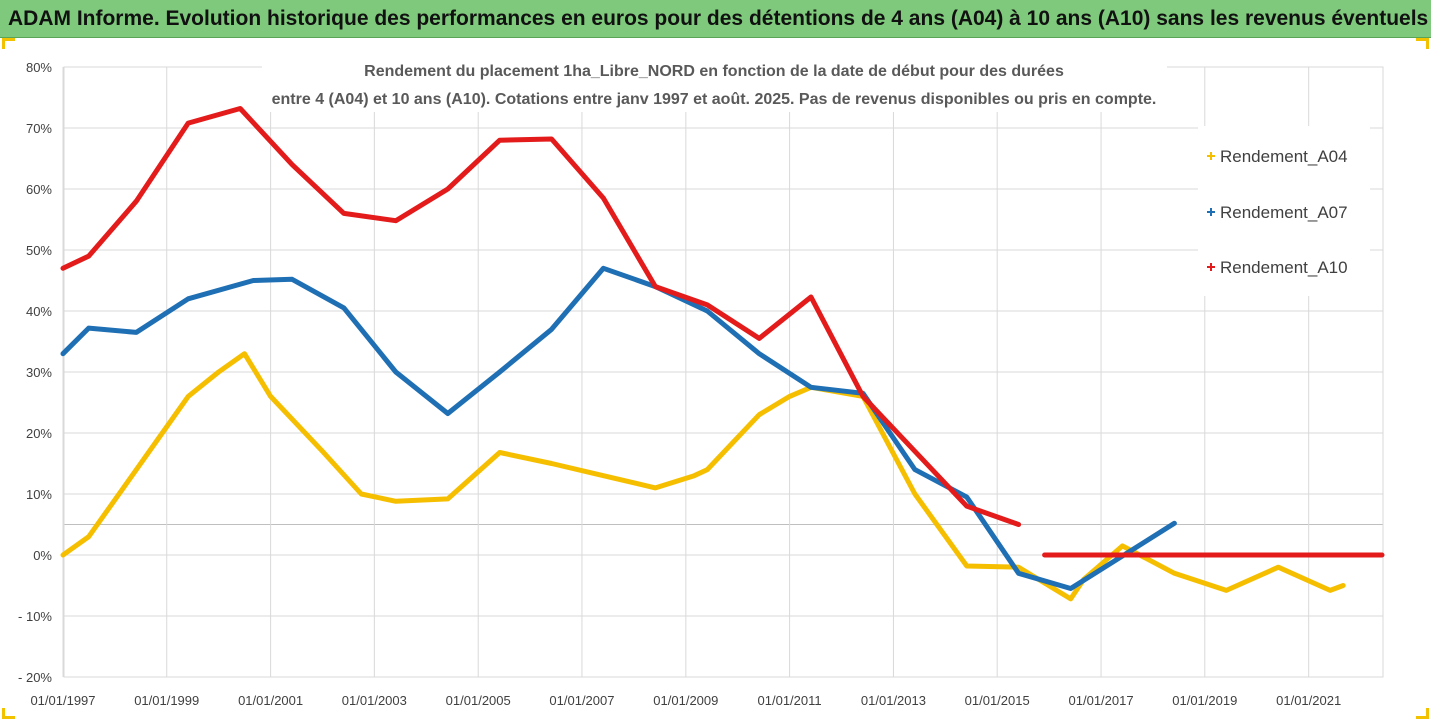 This screenshot has height=721, width=1431. Describe the element at coordinates (997, 700) in the screenshot. I see `x-tick-label: 01/01/2015` at that location.